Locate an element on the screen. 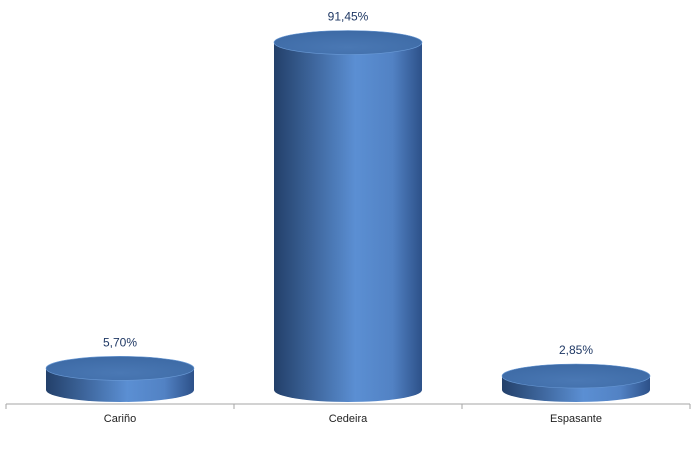 The height and width of the screenshot is (451, 696). data-label: 91,45% is located at coordinates (348, 16).